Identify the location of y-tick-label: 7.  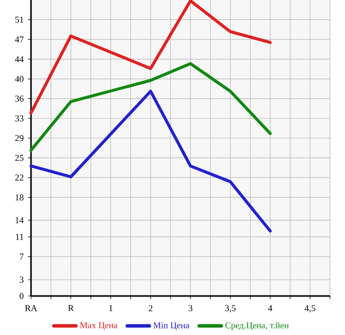
(22, 257).